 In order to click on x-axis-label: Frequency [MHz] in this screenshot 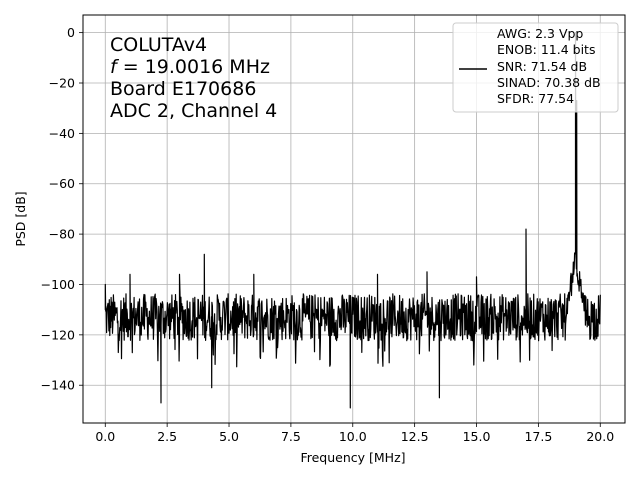, I will do `click(352, 457)`.